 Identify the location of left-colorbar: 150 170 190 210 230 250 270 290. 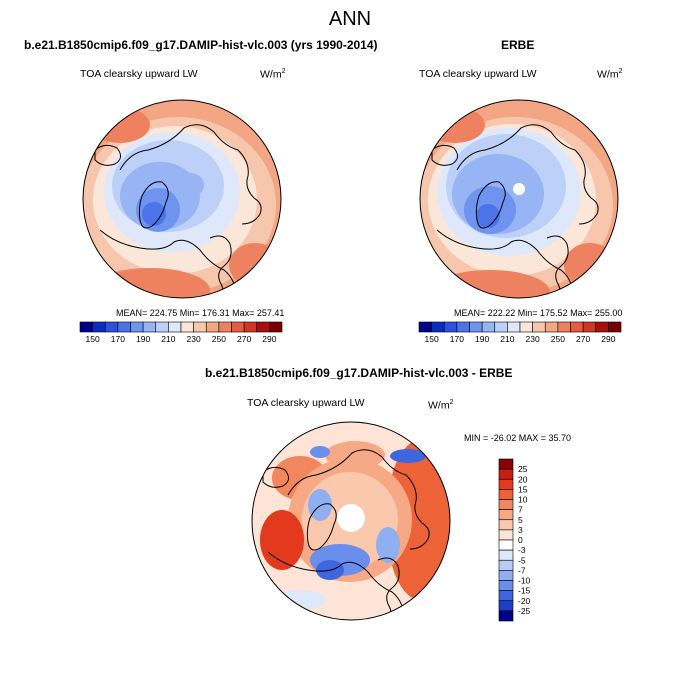
(181, 332).